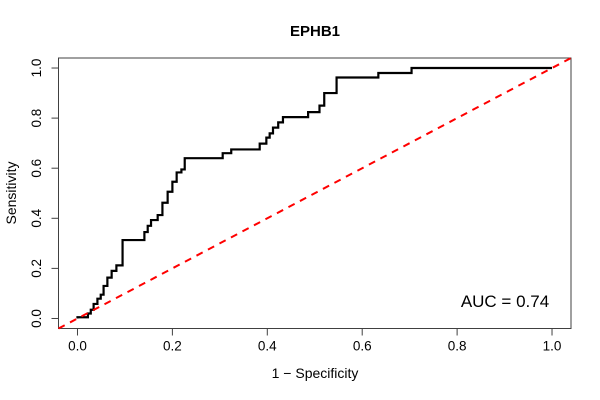 This screenshot has width=600, height=400. Describe the element at coordinates (315, 373) in the screenshot. I see `x-axis-label: 1 − Specificity` at that location.